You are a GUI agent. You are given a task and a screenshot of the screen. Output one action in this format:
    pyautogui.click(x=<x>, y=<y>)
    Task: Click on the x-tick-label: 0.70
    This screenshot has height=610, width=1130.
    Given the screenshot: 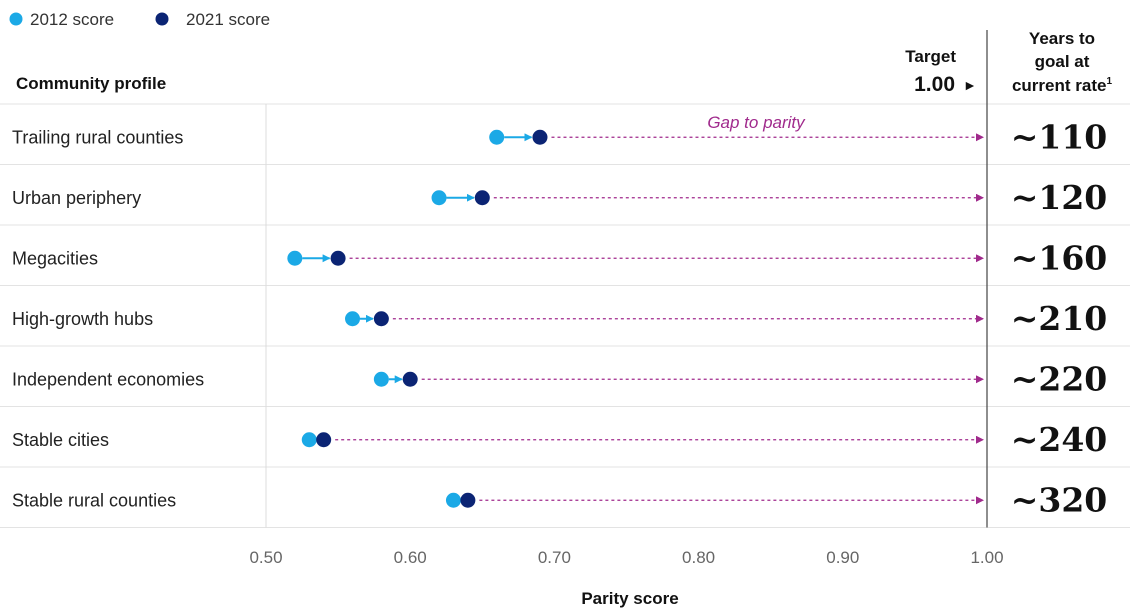 What is the action you would take?
    pyautogui.click(x=554, y=557)
    